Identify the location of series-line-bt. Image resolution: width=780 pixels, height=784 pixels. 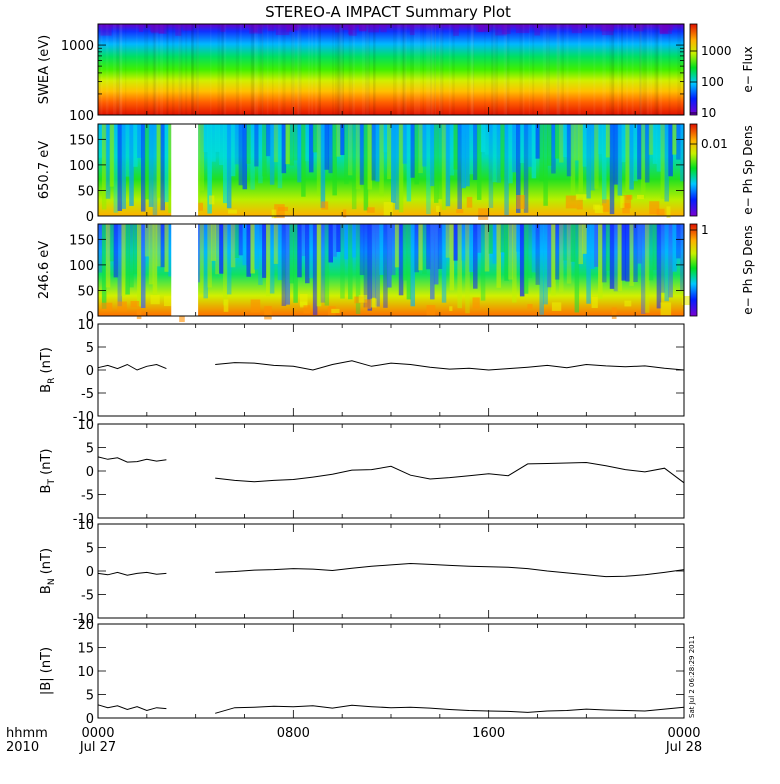
(450, 472).